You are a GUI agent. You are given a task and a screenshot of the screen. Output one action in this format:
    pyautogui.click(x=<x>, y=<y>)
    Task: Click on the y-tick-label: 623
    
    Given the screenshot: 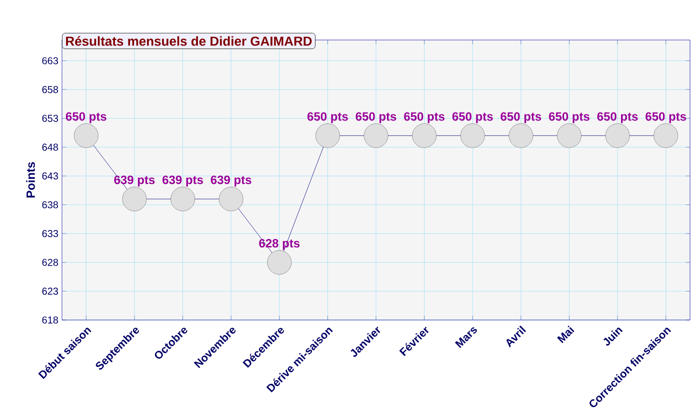 What is the action you would take?
    pyautogui.click(x=50, y=291)
    